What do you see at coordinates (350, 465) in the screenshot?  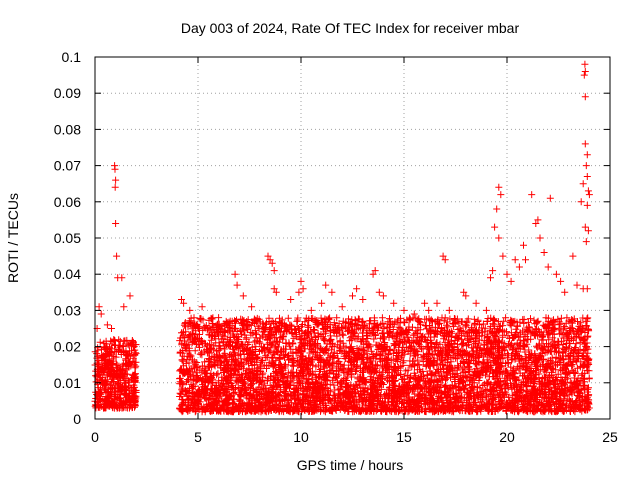 I see `x-axis-label: GPS time / hours` at bounding box center [350, 465].